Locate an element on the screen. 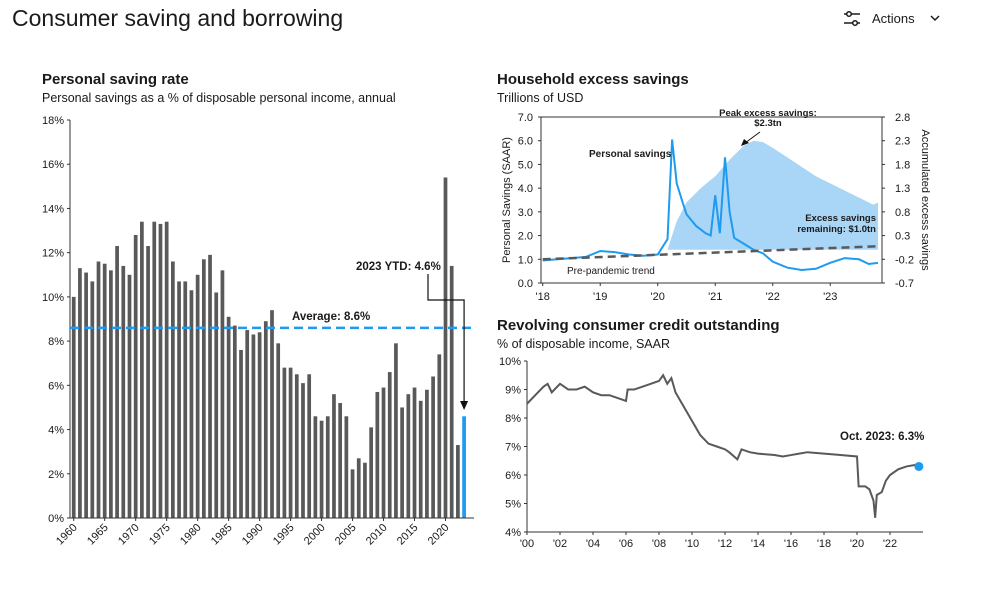 The height and width of the screenshot is (616, 1000). actions-button: Actions is located at coordinates (891, 19).